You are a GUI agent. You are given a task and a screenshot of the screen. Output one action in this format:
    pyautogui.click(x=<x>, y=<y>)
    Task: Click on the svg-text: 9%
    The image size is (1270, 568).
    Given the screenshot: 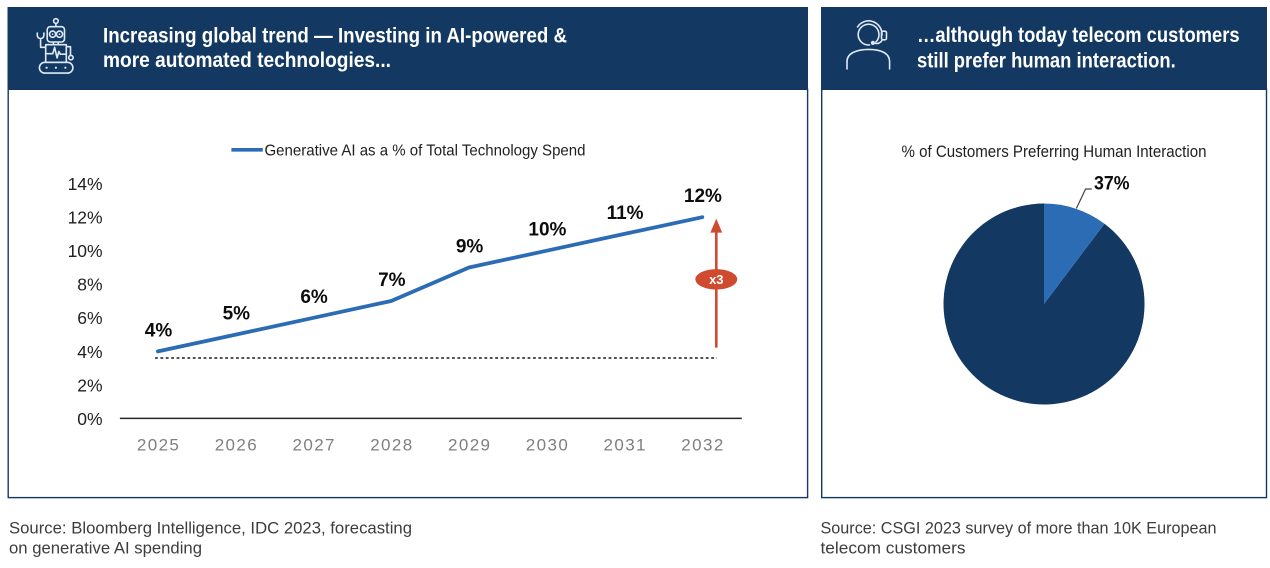 What is the action you would take?
    pyautogui.click(x=470, y=247)
    